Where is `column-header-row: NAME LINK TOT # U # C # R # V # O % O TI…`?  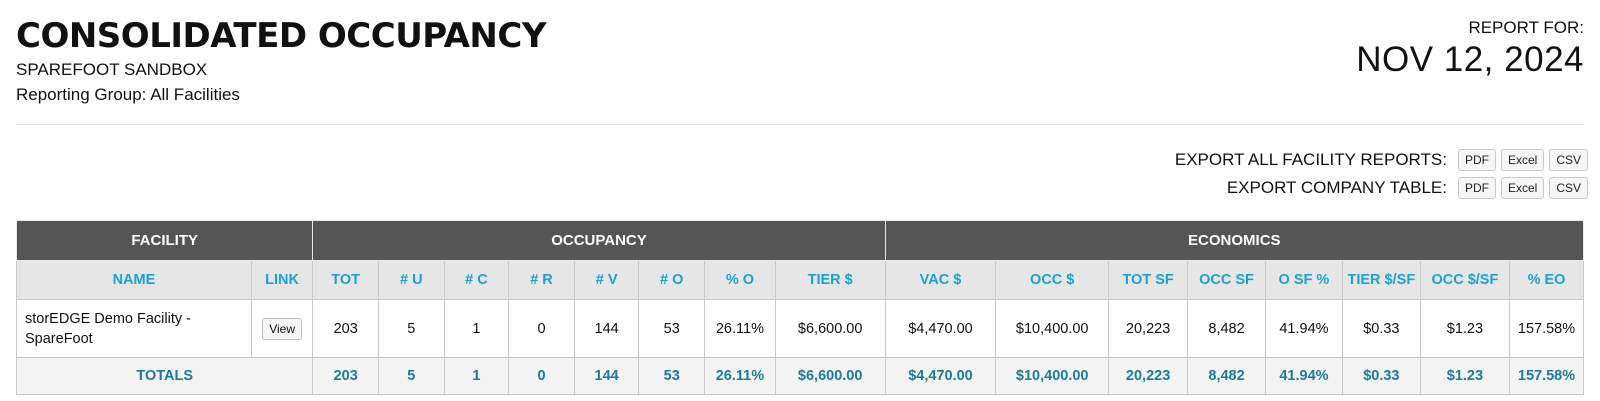
column-header-row: NAME LINK TOT # U # C # R # V # O % O TI… is located at coordinates (800, 280).